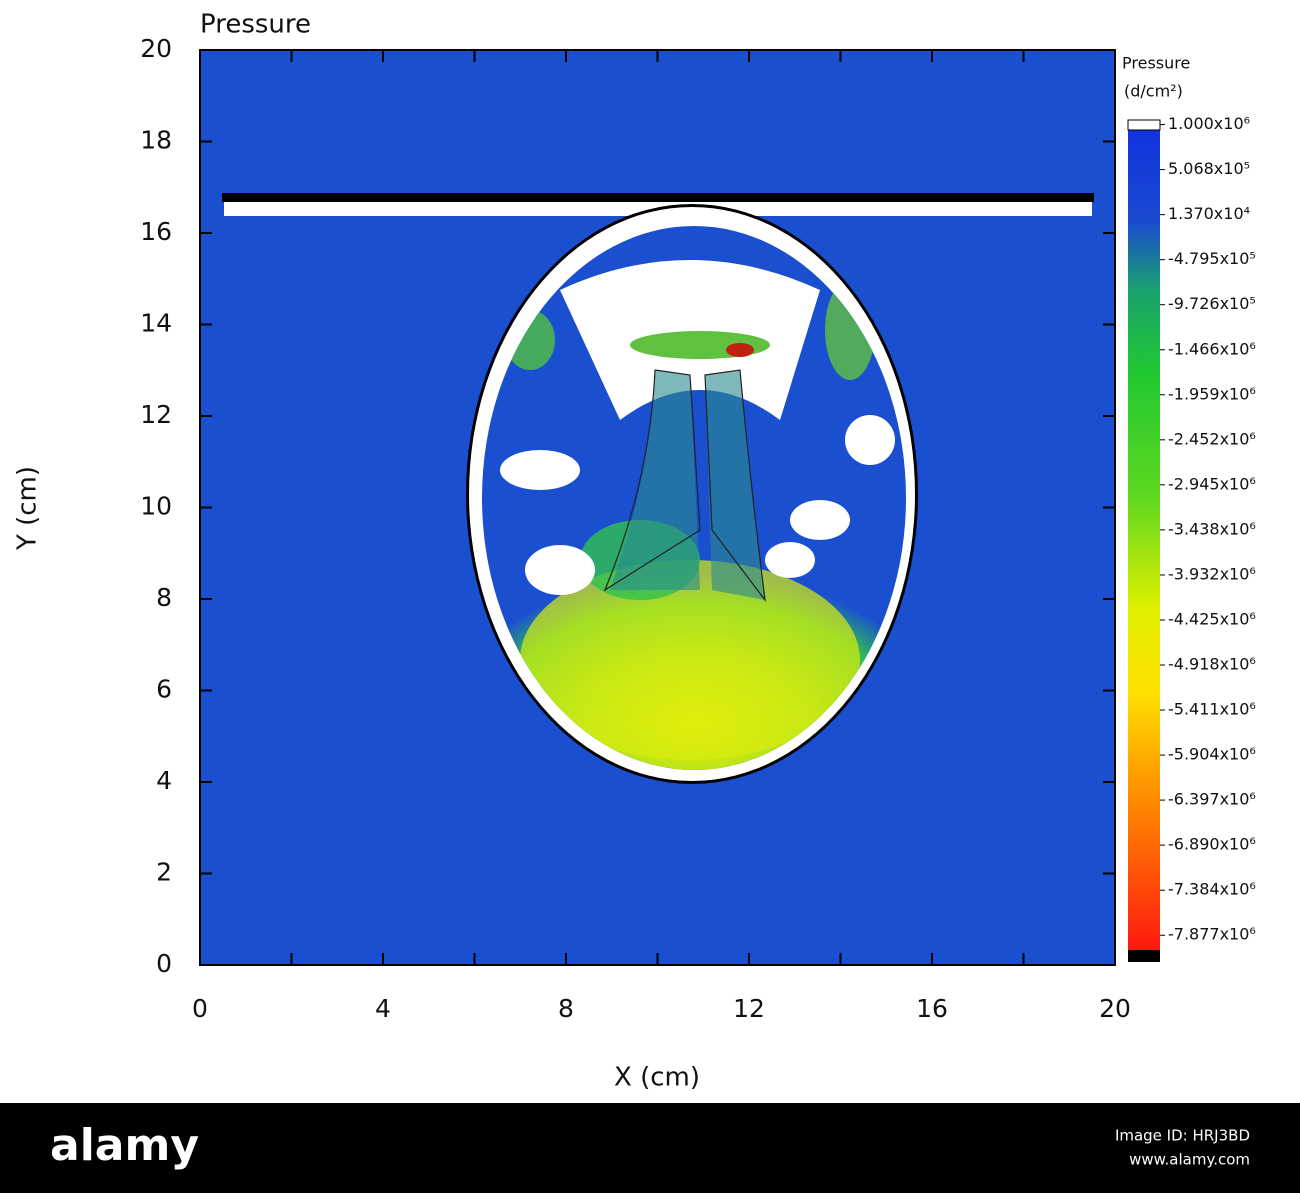 The width and height of the screenshot is (1300, 1193). I want to click on colorbar-tick-label: 1.000x10⁶, so click(1209, 123).